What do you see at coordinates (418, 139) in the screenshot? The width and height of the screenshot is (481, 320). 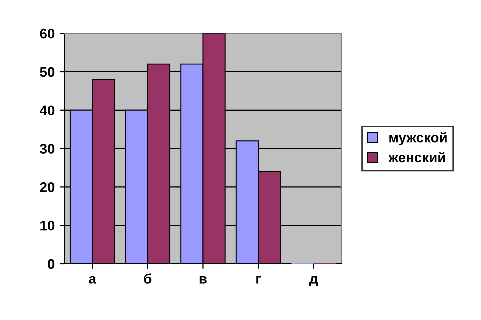 I see `legend-label: мужской` at bounding box center [418, 139].